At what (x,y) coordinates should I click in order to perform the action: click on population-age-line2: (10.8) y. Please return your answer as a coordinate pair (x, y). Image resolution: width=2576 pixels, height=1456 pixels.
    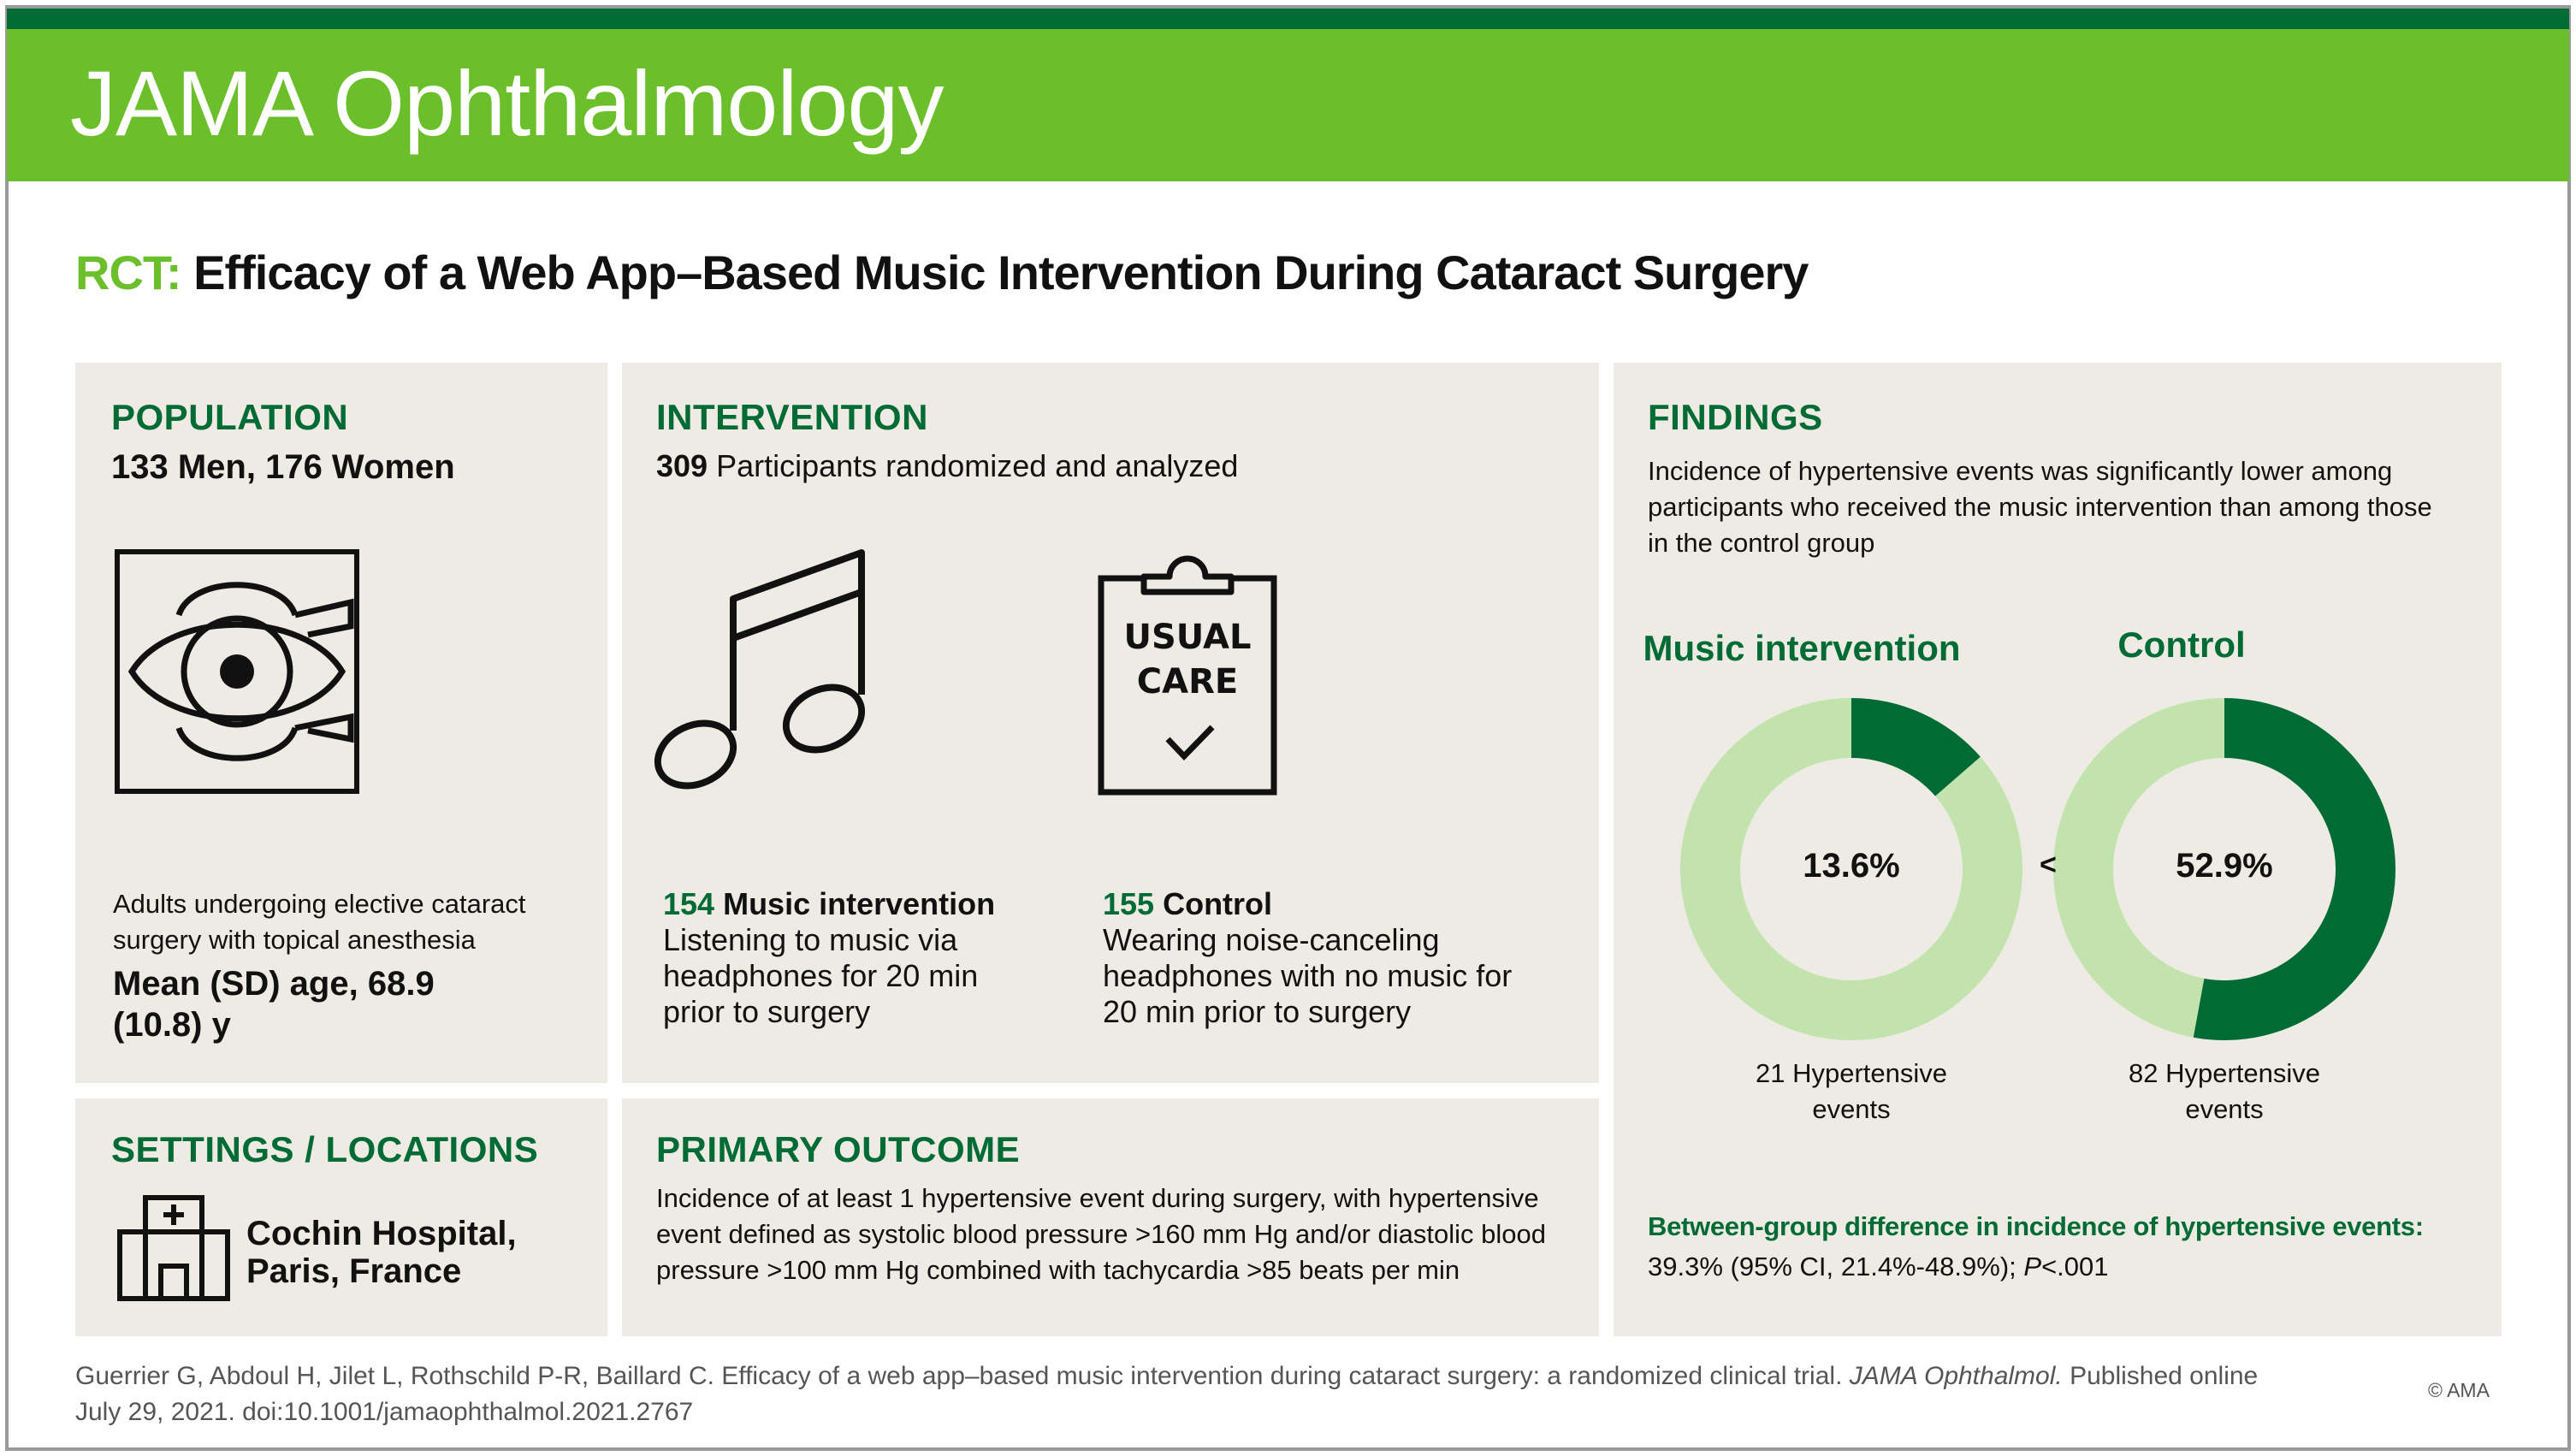
    Looking at the image, I should click on (172, 1025).